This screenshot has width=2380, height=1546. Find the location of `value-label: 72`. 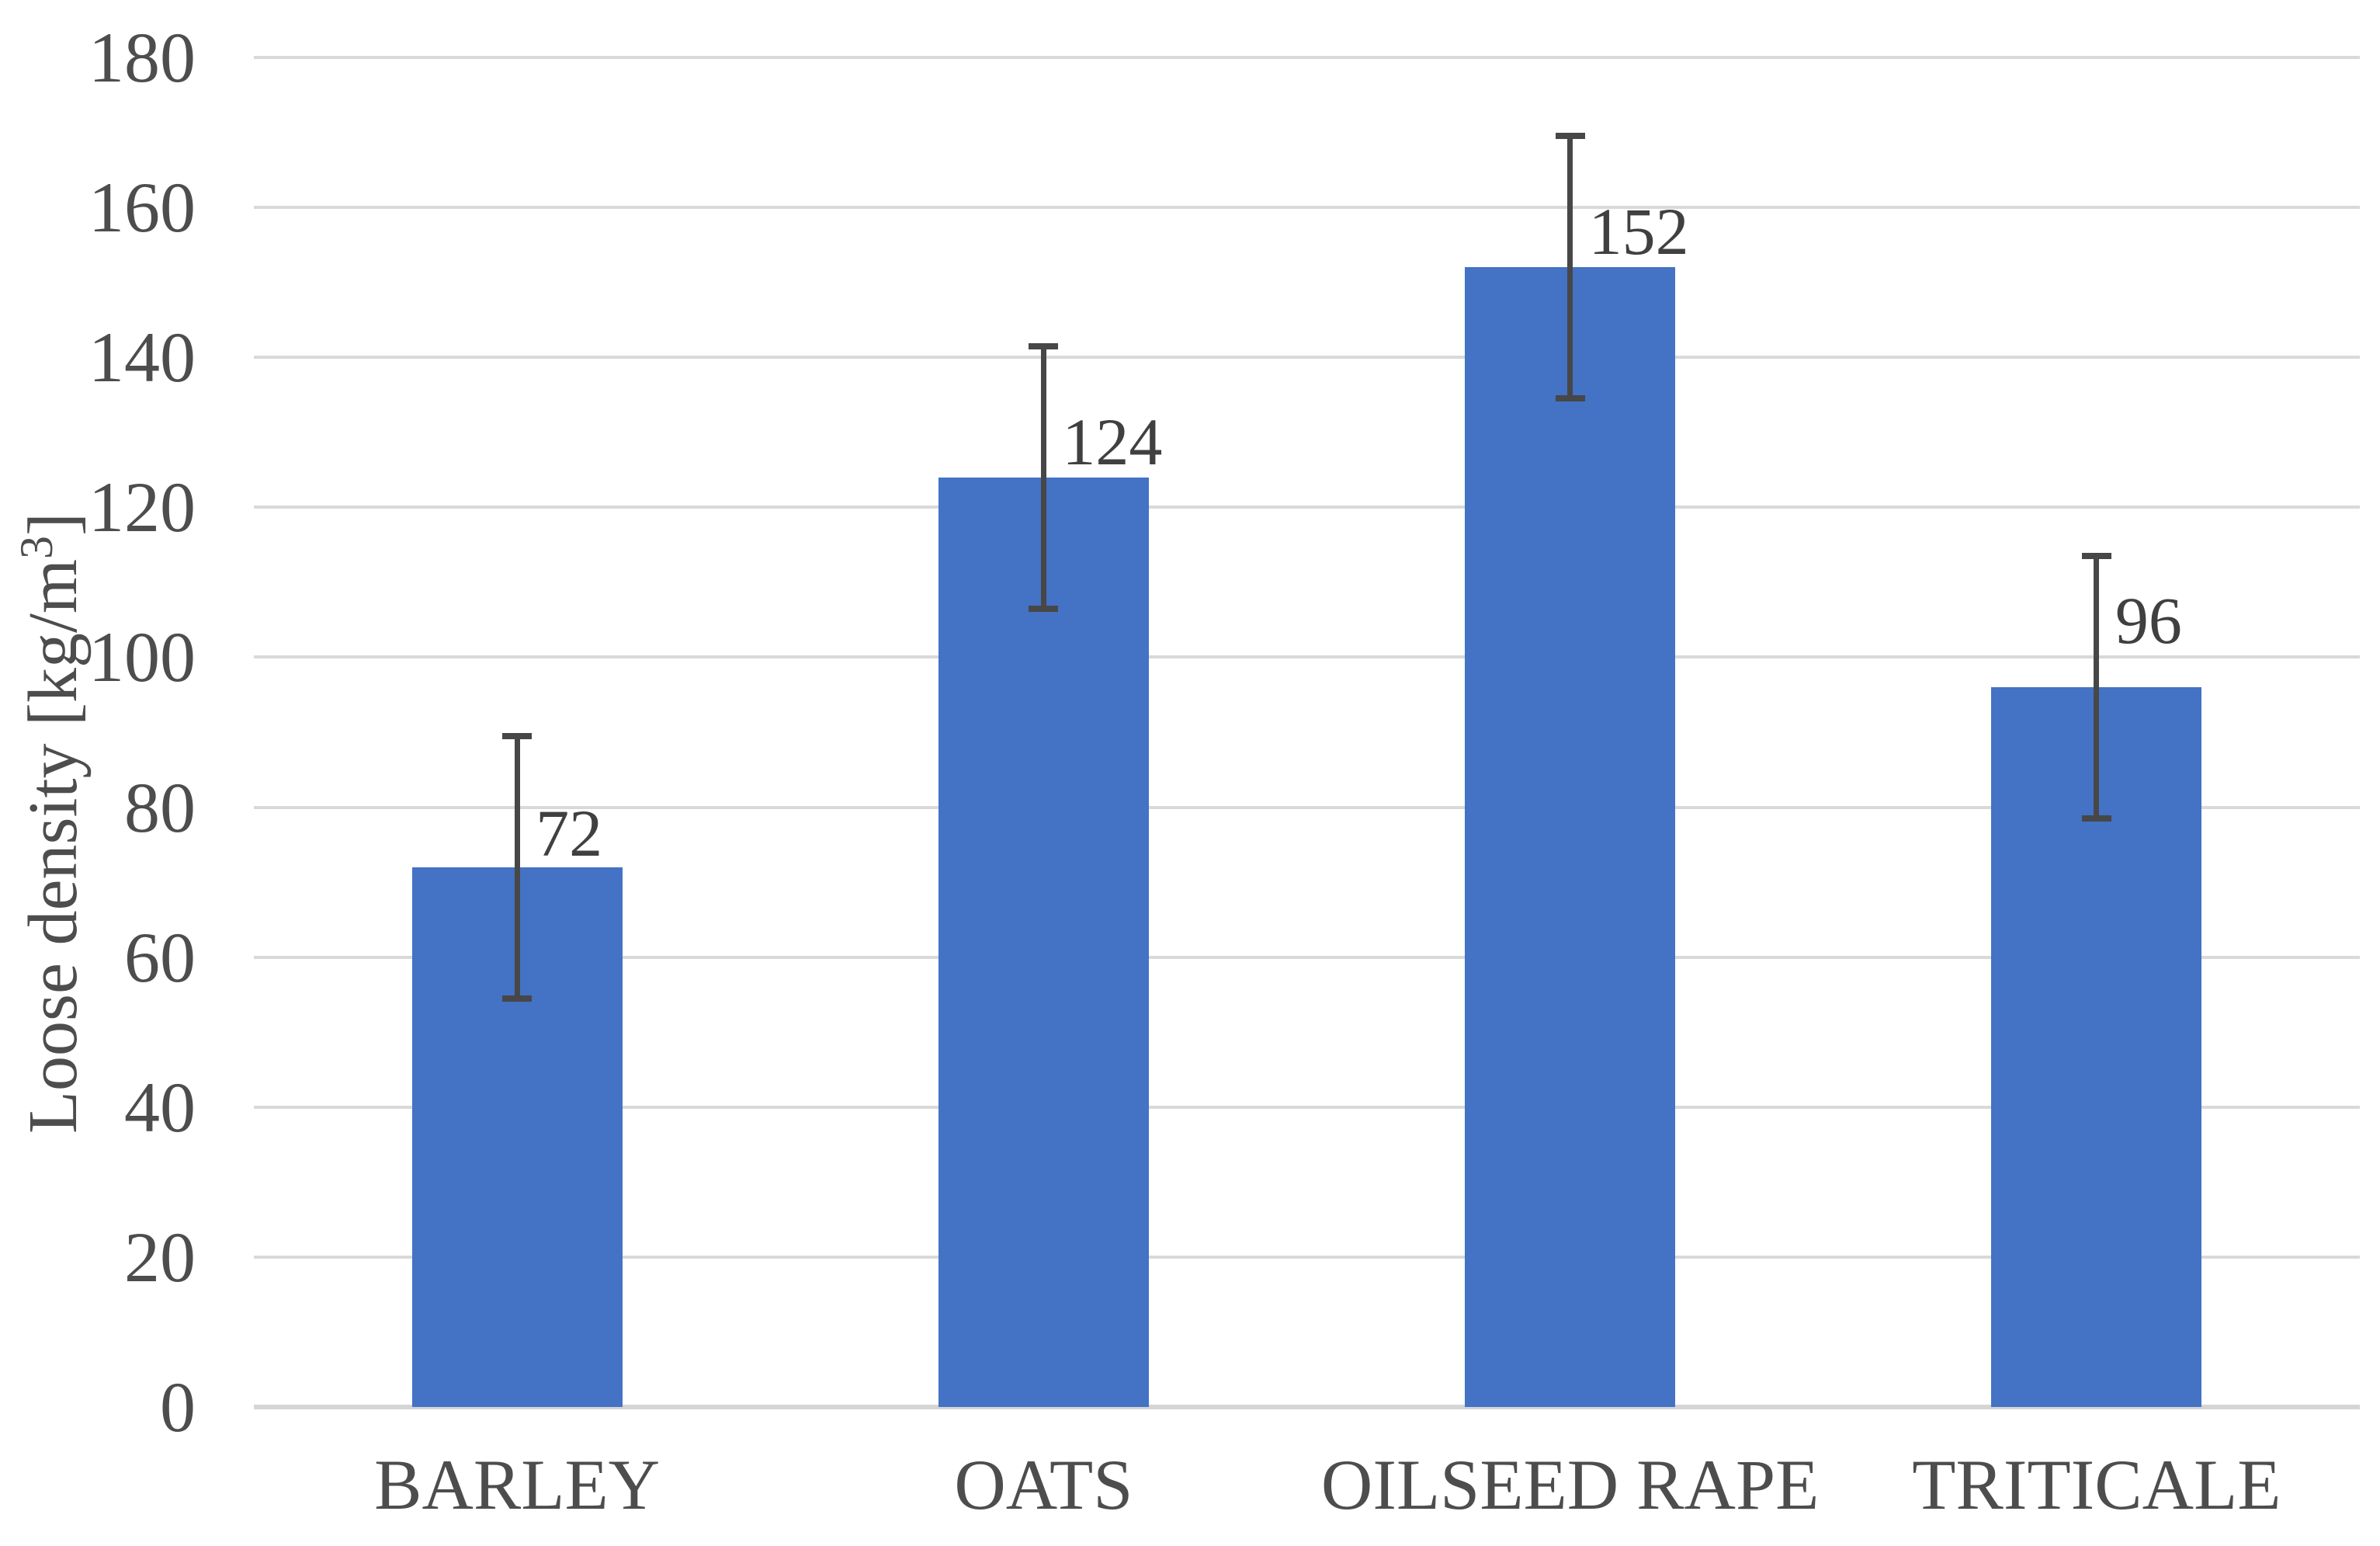

value-label: 72 is located at coordinates (569, 833).